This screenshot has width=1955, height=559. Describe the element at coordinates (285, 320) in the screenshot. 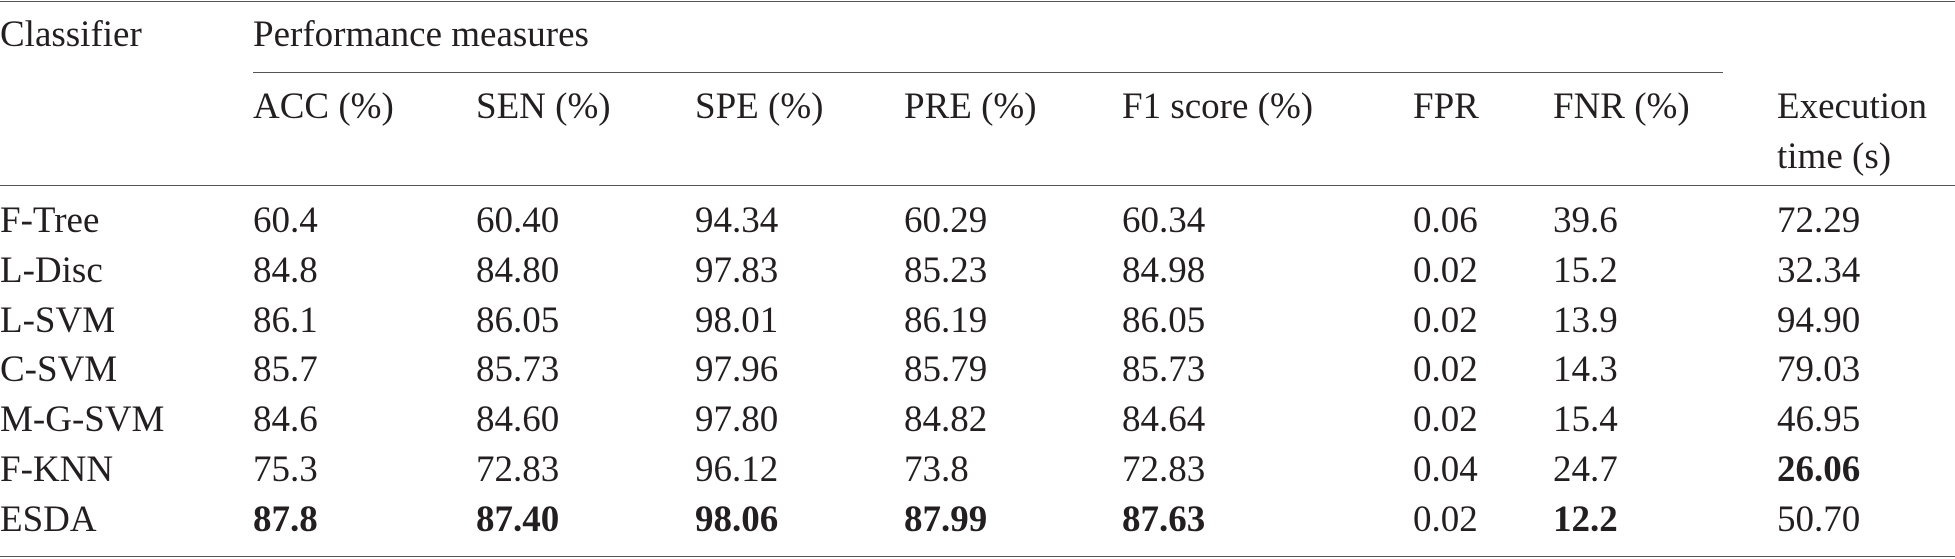

I see `cell: 86.1` at that location.